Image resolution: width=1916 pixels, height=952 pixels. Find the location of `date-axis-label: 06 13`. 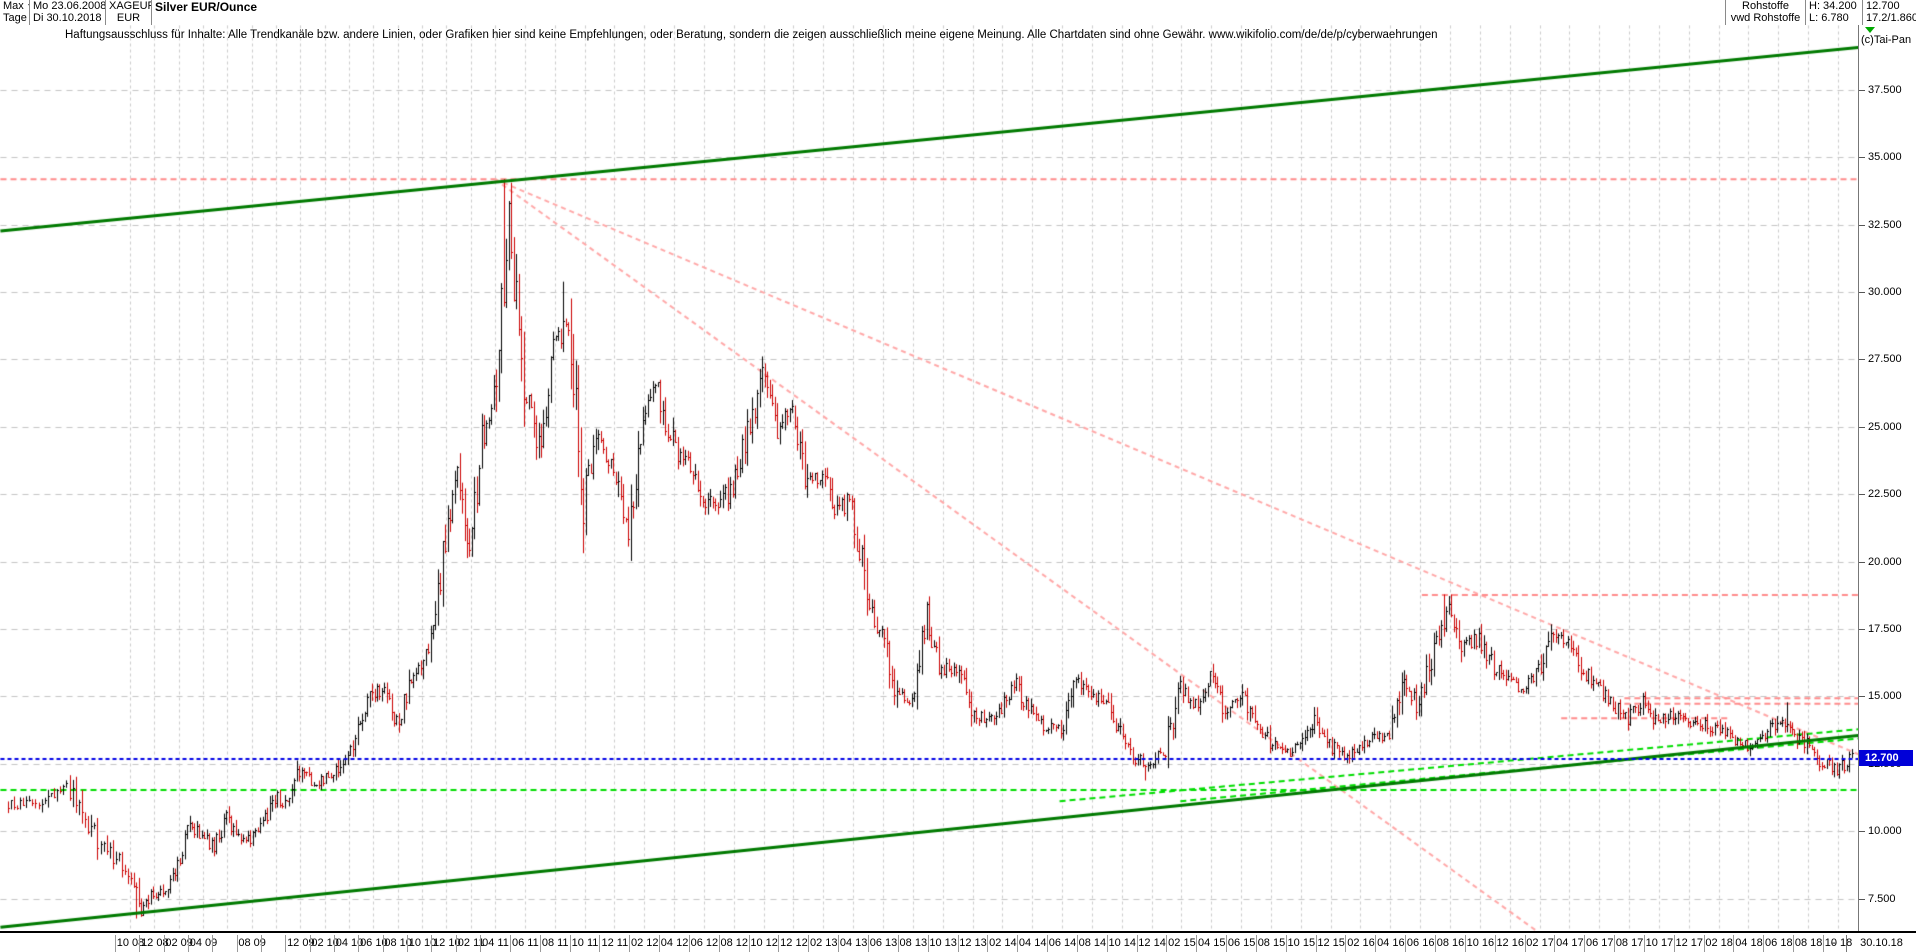

date-axis-label: 06 13 is located at coordinates (882, 943).